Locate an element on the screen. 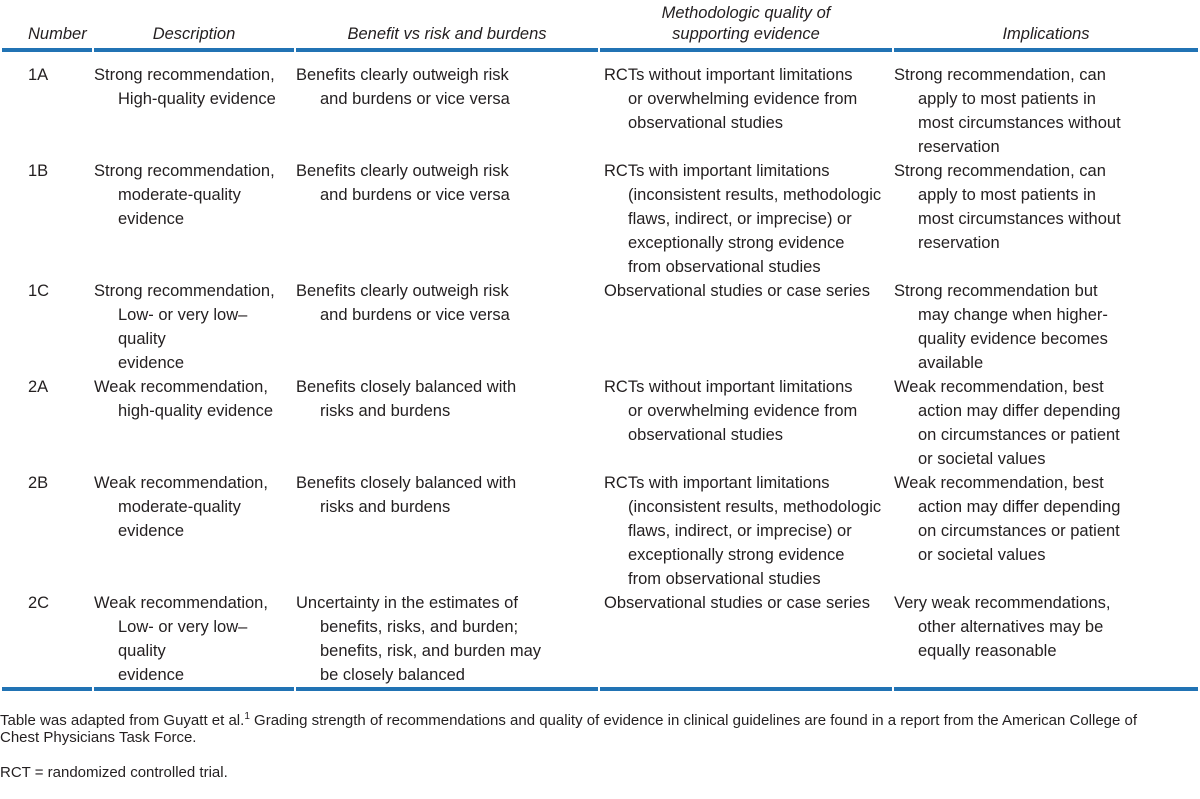 Image resolution: width=1200 pixels, height=799 pixels. column-header-number: Number is located at coordinates (47, 26).